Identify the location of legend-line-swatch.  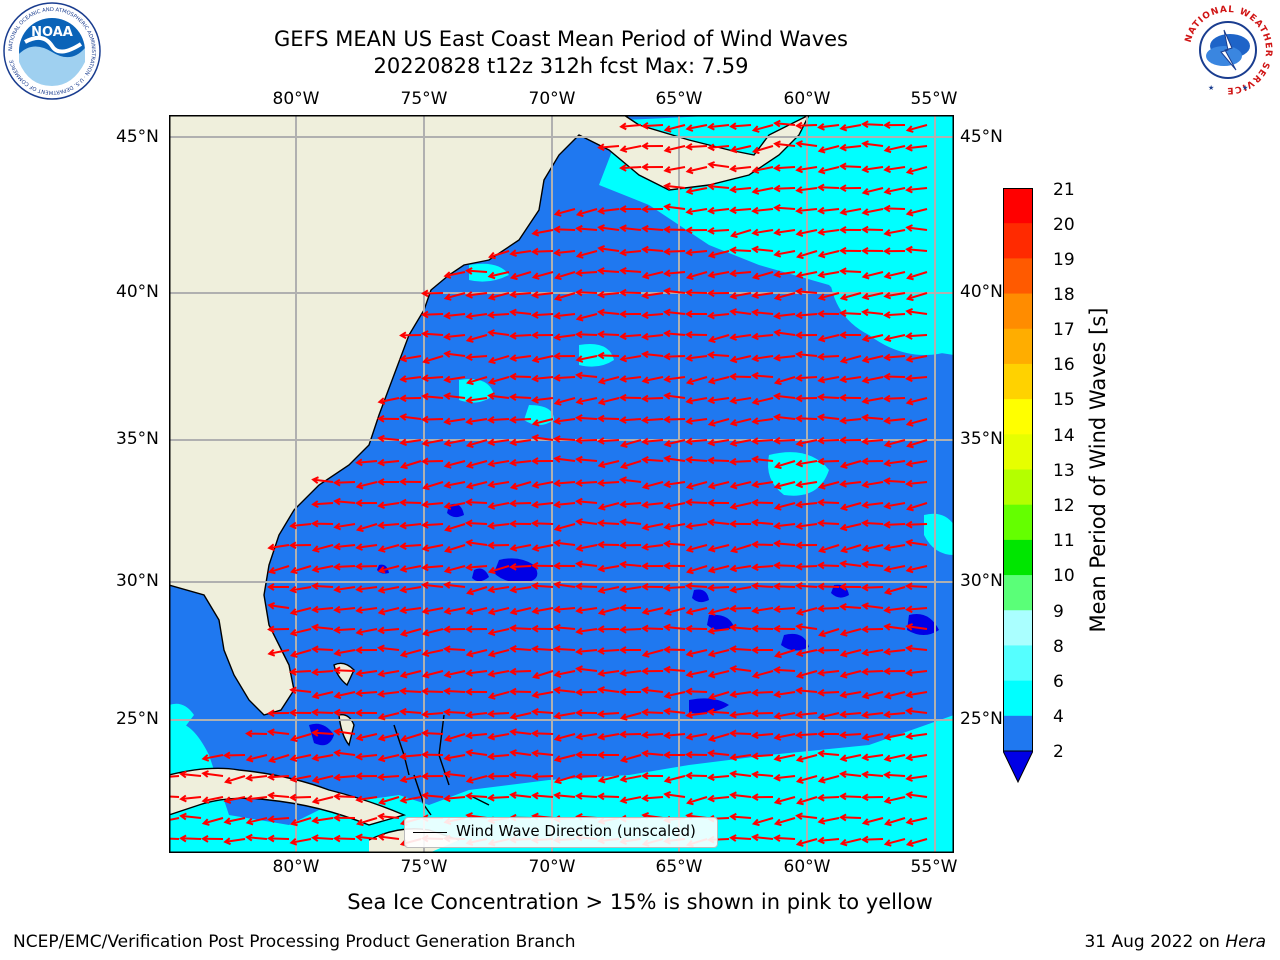
(430, 832).